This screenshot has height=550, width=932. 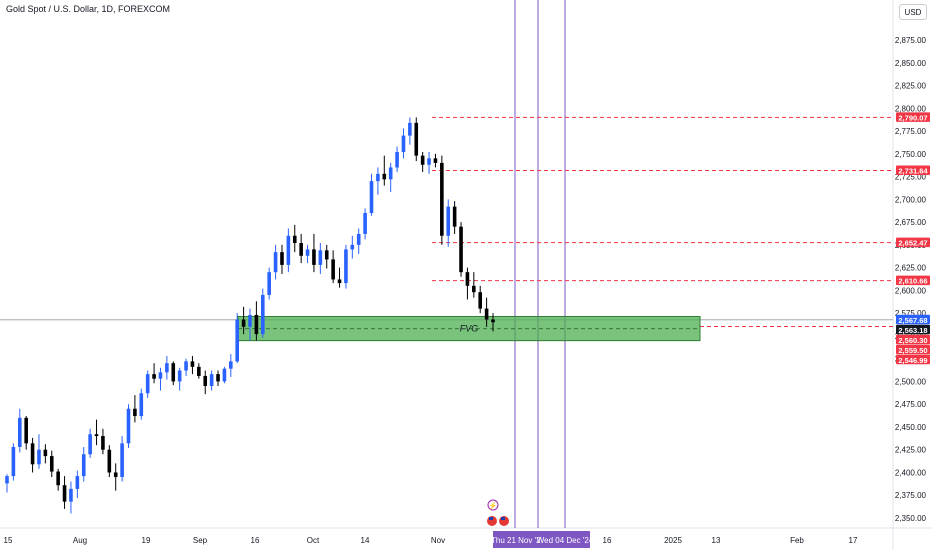 What do you see at coordinates (146, 540) in the screenshot?
I see `x-tick-label: 19` at bounding box center [146, 540].